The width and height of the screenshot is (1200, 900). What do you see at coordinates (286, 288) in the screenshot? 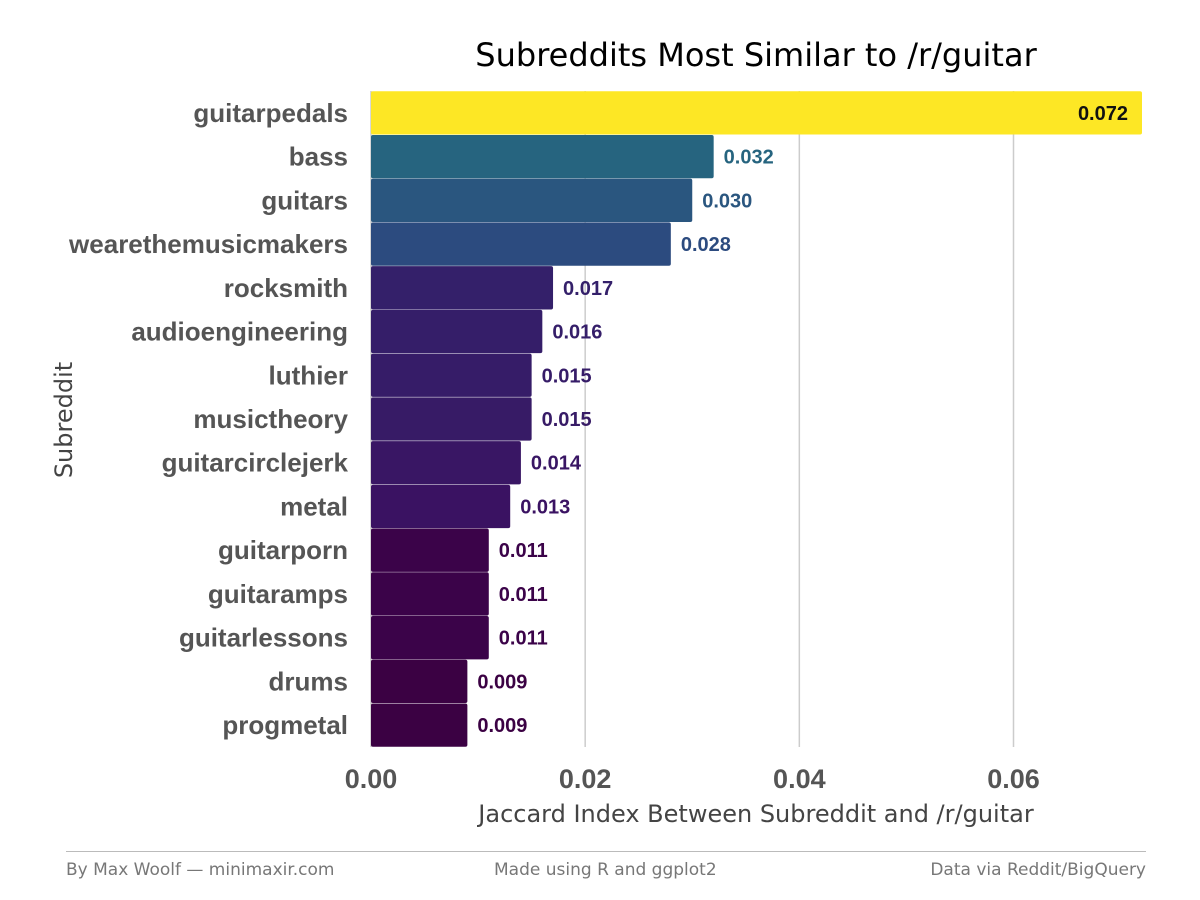
I see `category-label: rocksmith` at bounding box center [286, 288].